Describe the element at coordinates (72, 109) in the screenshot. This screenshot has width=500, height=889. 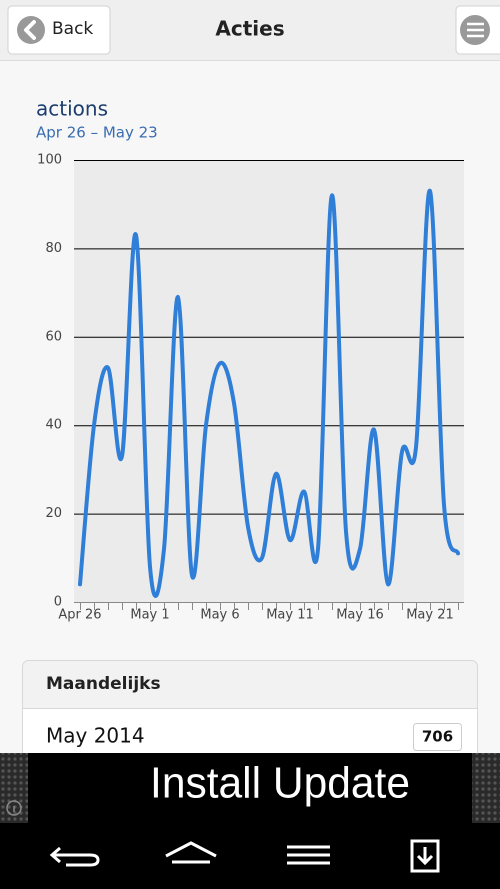
I see `chart-title: actions` at that location.